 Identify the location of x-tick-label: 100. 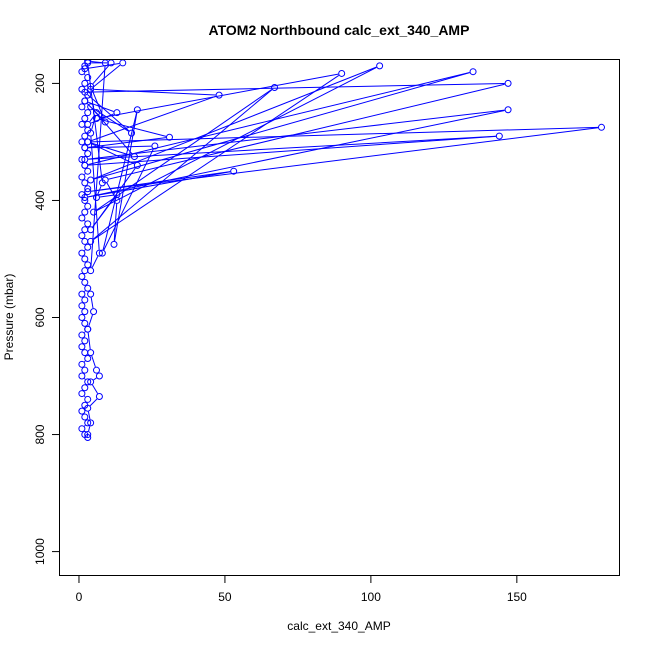
(371, 597).